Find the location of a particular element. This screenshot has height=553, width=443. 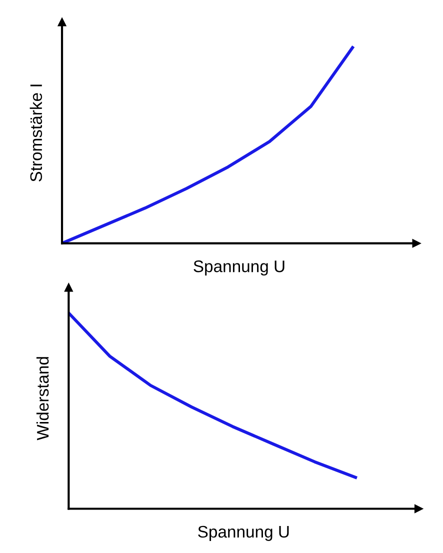

y-axis-title: Widerstand is located at coordinates (42, 398).